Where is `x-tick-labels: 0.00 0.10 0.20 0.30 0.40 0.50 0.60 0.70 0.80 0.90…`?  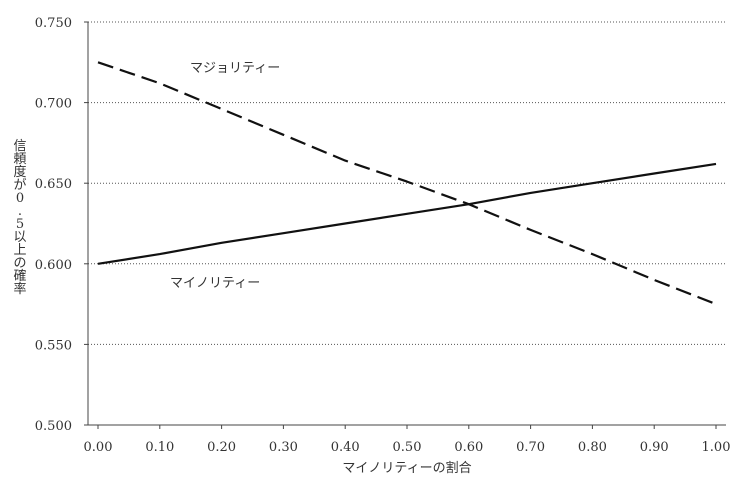
x-tick-labels: 0.00 0.10 0.20 0.30 0.40 0.50 0.60 0.70 0.80 0.90… is located at coordinates (407, 440).